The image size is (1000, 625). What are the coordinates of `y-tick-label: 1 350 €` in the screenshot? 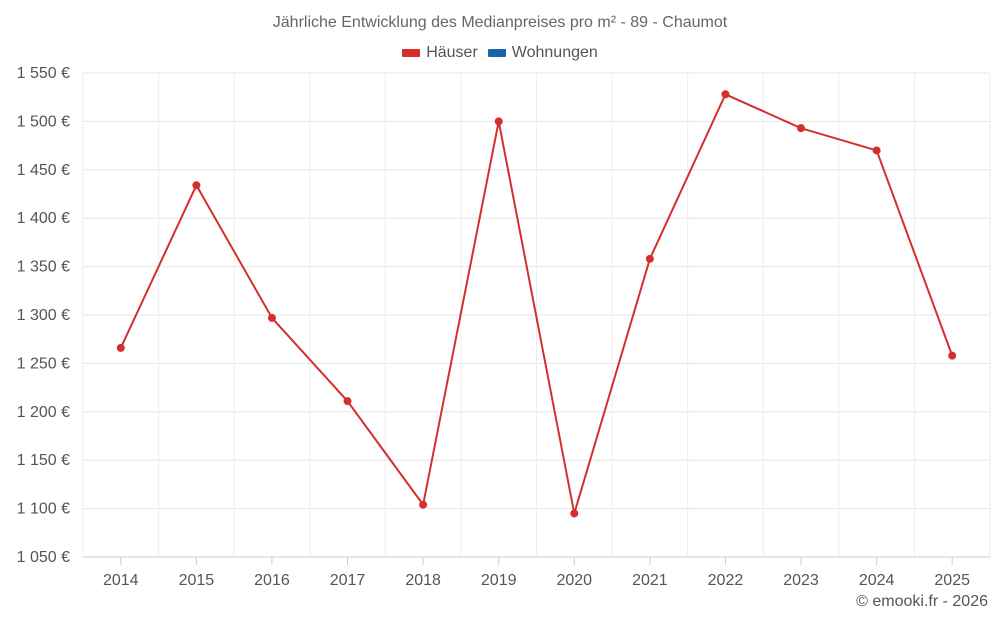 It's located at (43, 267).